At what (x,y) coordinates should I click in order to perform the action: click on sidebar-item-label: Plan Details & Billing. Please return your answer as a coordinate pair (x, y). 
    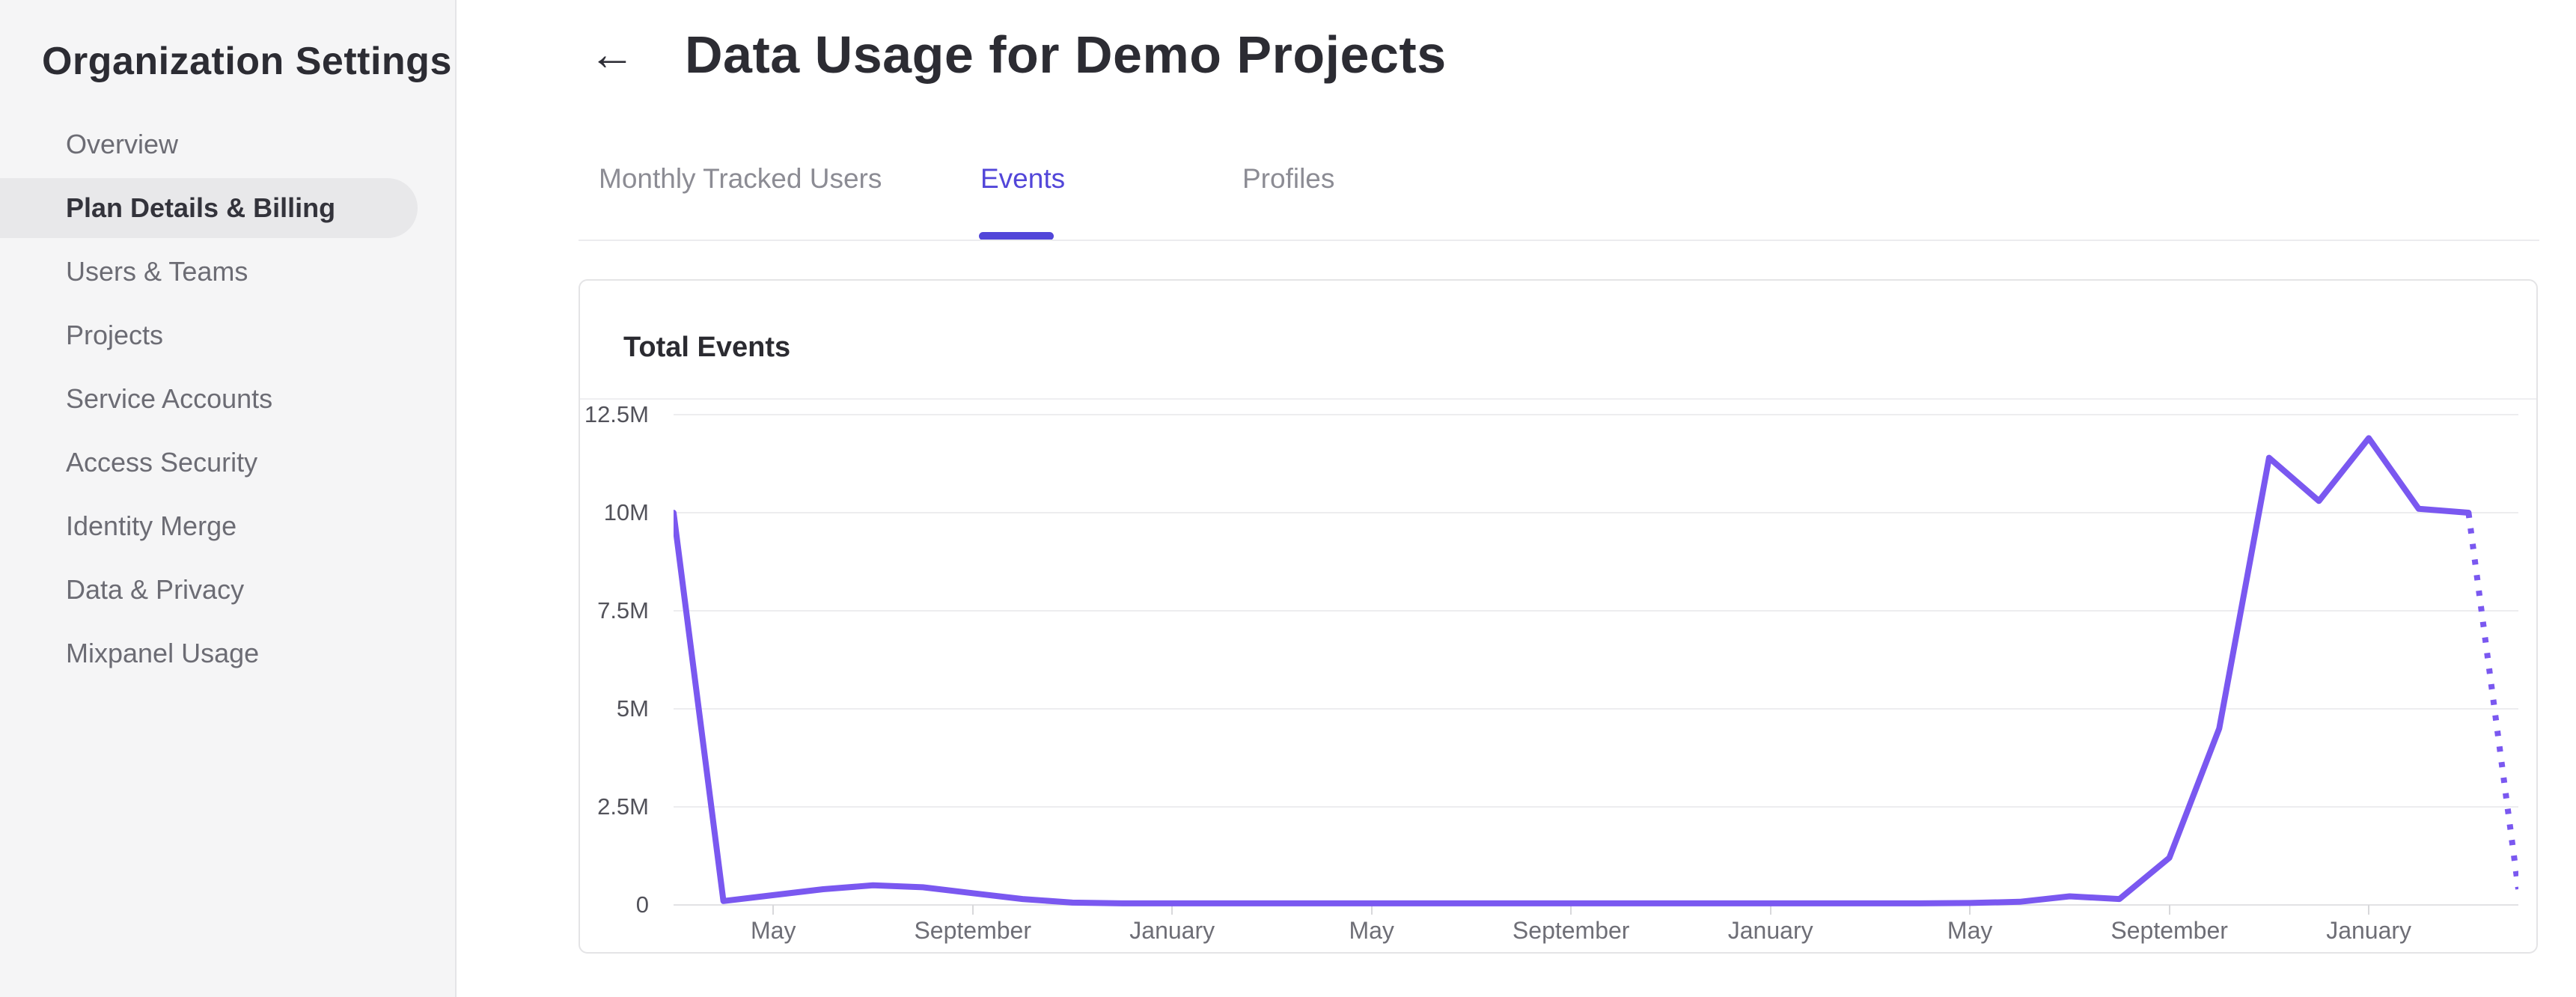
    Looking at the image, I should click on (201, 207).